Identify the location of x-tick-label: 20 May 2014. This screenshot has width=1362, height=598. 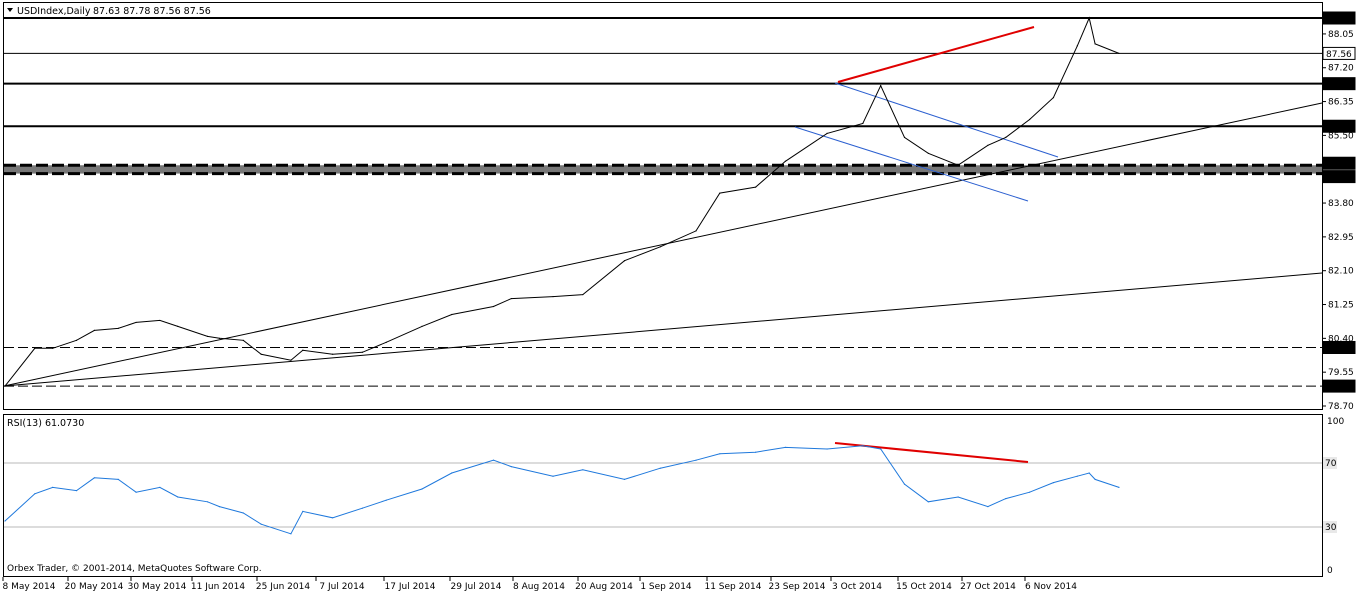
(94, 587).